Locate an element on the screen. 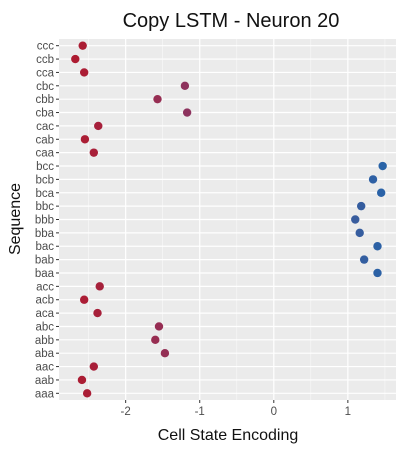 This screenshot has height=450, width=405. y-tick-label: caa is located at coordinates (44, 154).